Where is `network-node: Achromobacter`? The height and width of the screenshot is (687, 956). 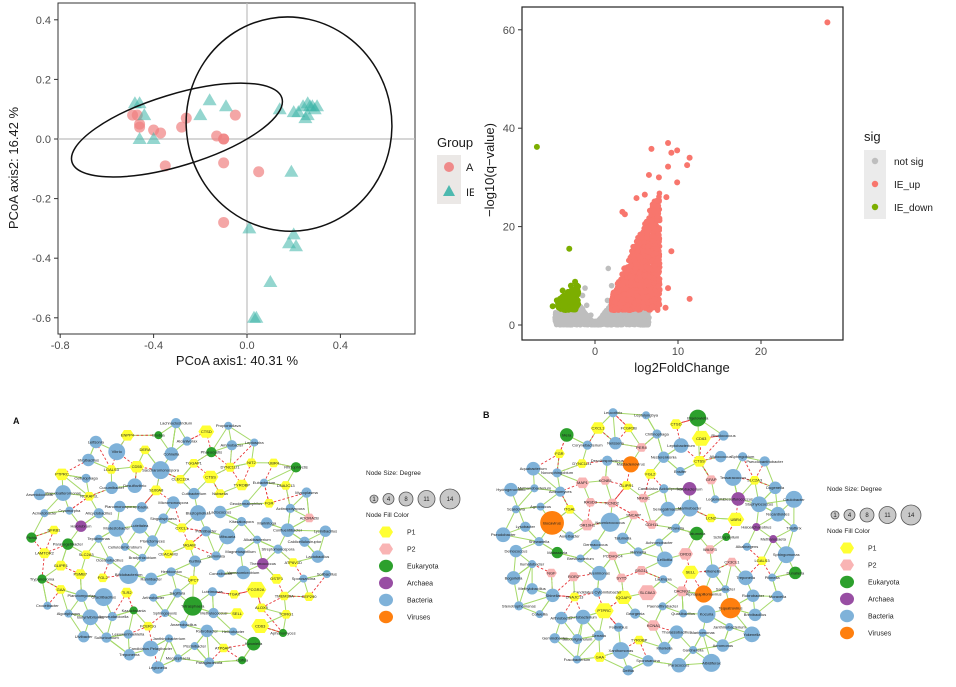 network-node: Achromobacter is located at coordinates (659, 542).